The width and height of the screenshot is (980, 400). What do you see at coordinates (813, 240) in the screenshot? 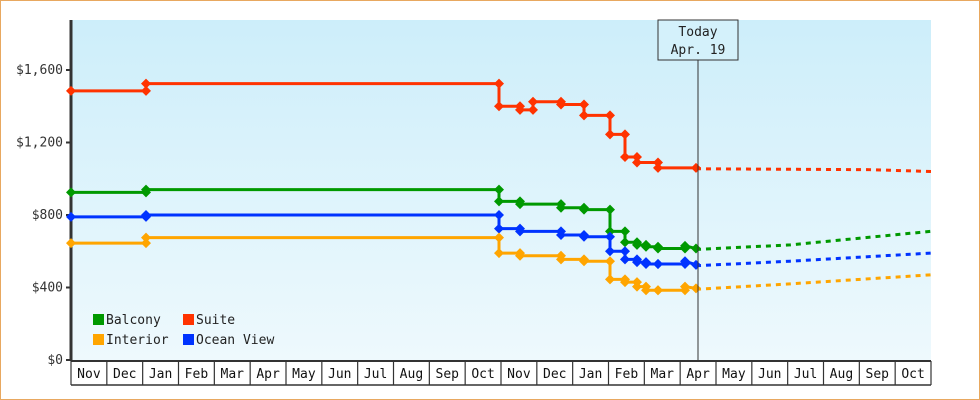
I see `forecast-line-balcony` at bounding box center [813, 240].